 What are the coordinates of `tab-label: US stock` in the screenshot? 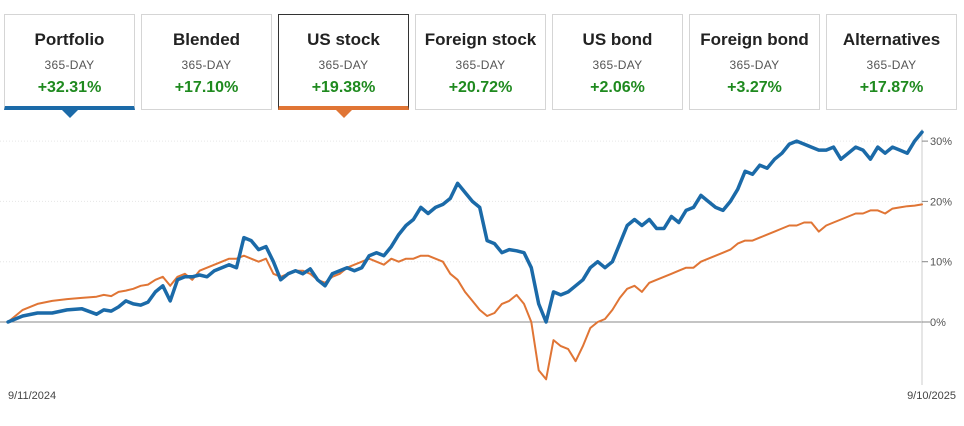 It's located at (343, 39).